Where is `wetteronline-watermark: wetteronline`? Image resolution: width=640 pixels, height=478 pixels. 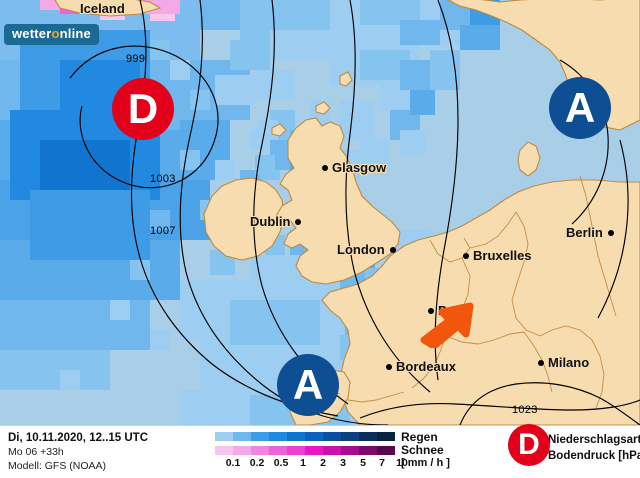
wetteronline-watermark: wetteronline is located at coordinates (51, 34).